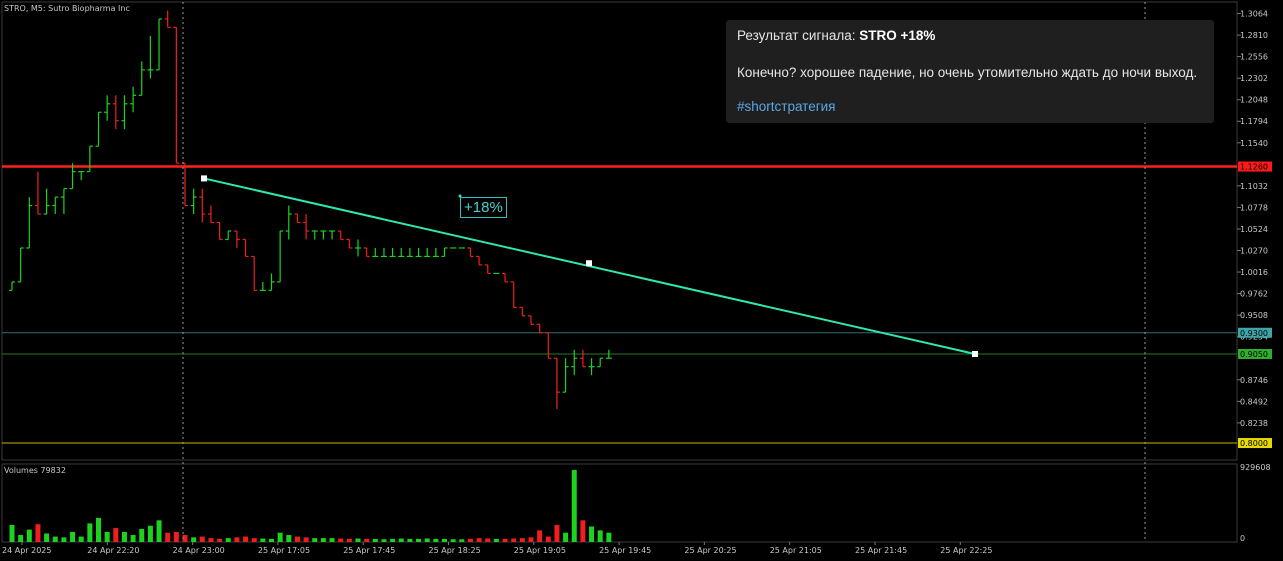  What do you see at coordinates (1254, 272) in the screenshot?
I see `price-tick-label: 1.0016` at bounding box center [1254, 272].